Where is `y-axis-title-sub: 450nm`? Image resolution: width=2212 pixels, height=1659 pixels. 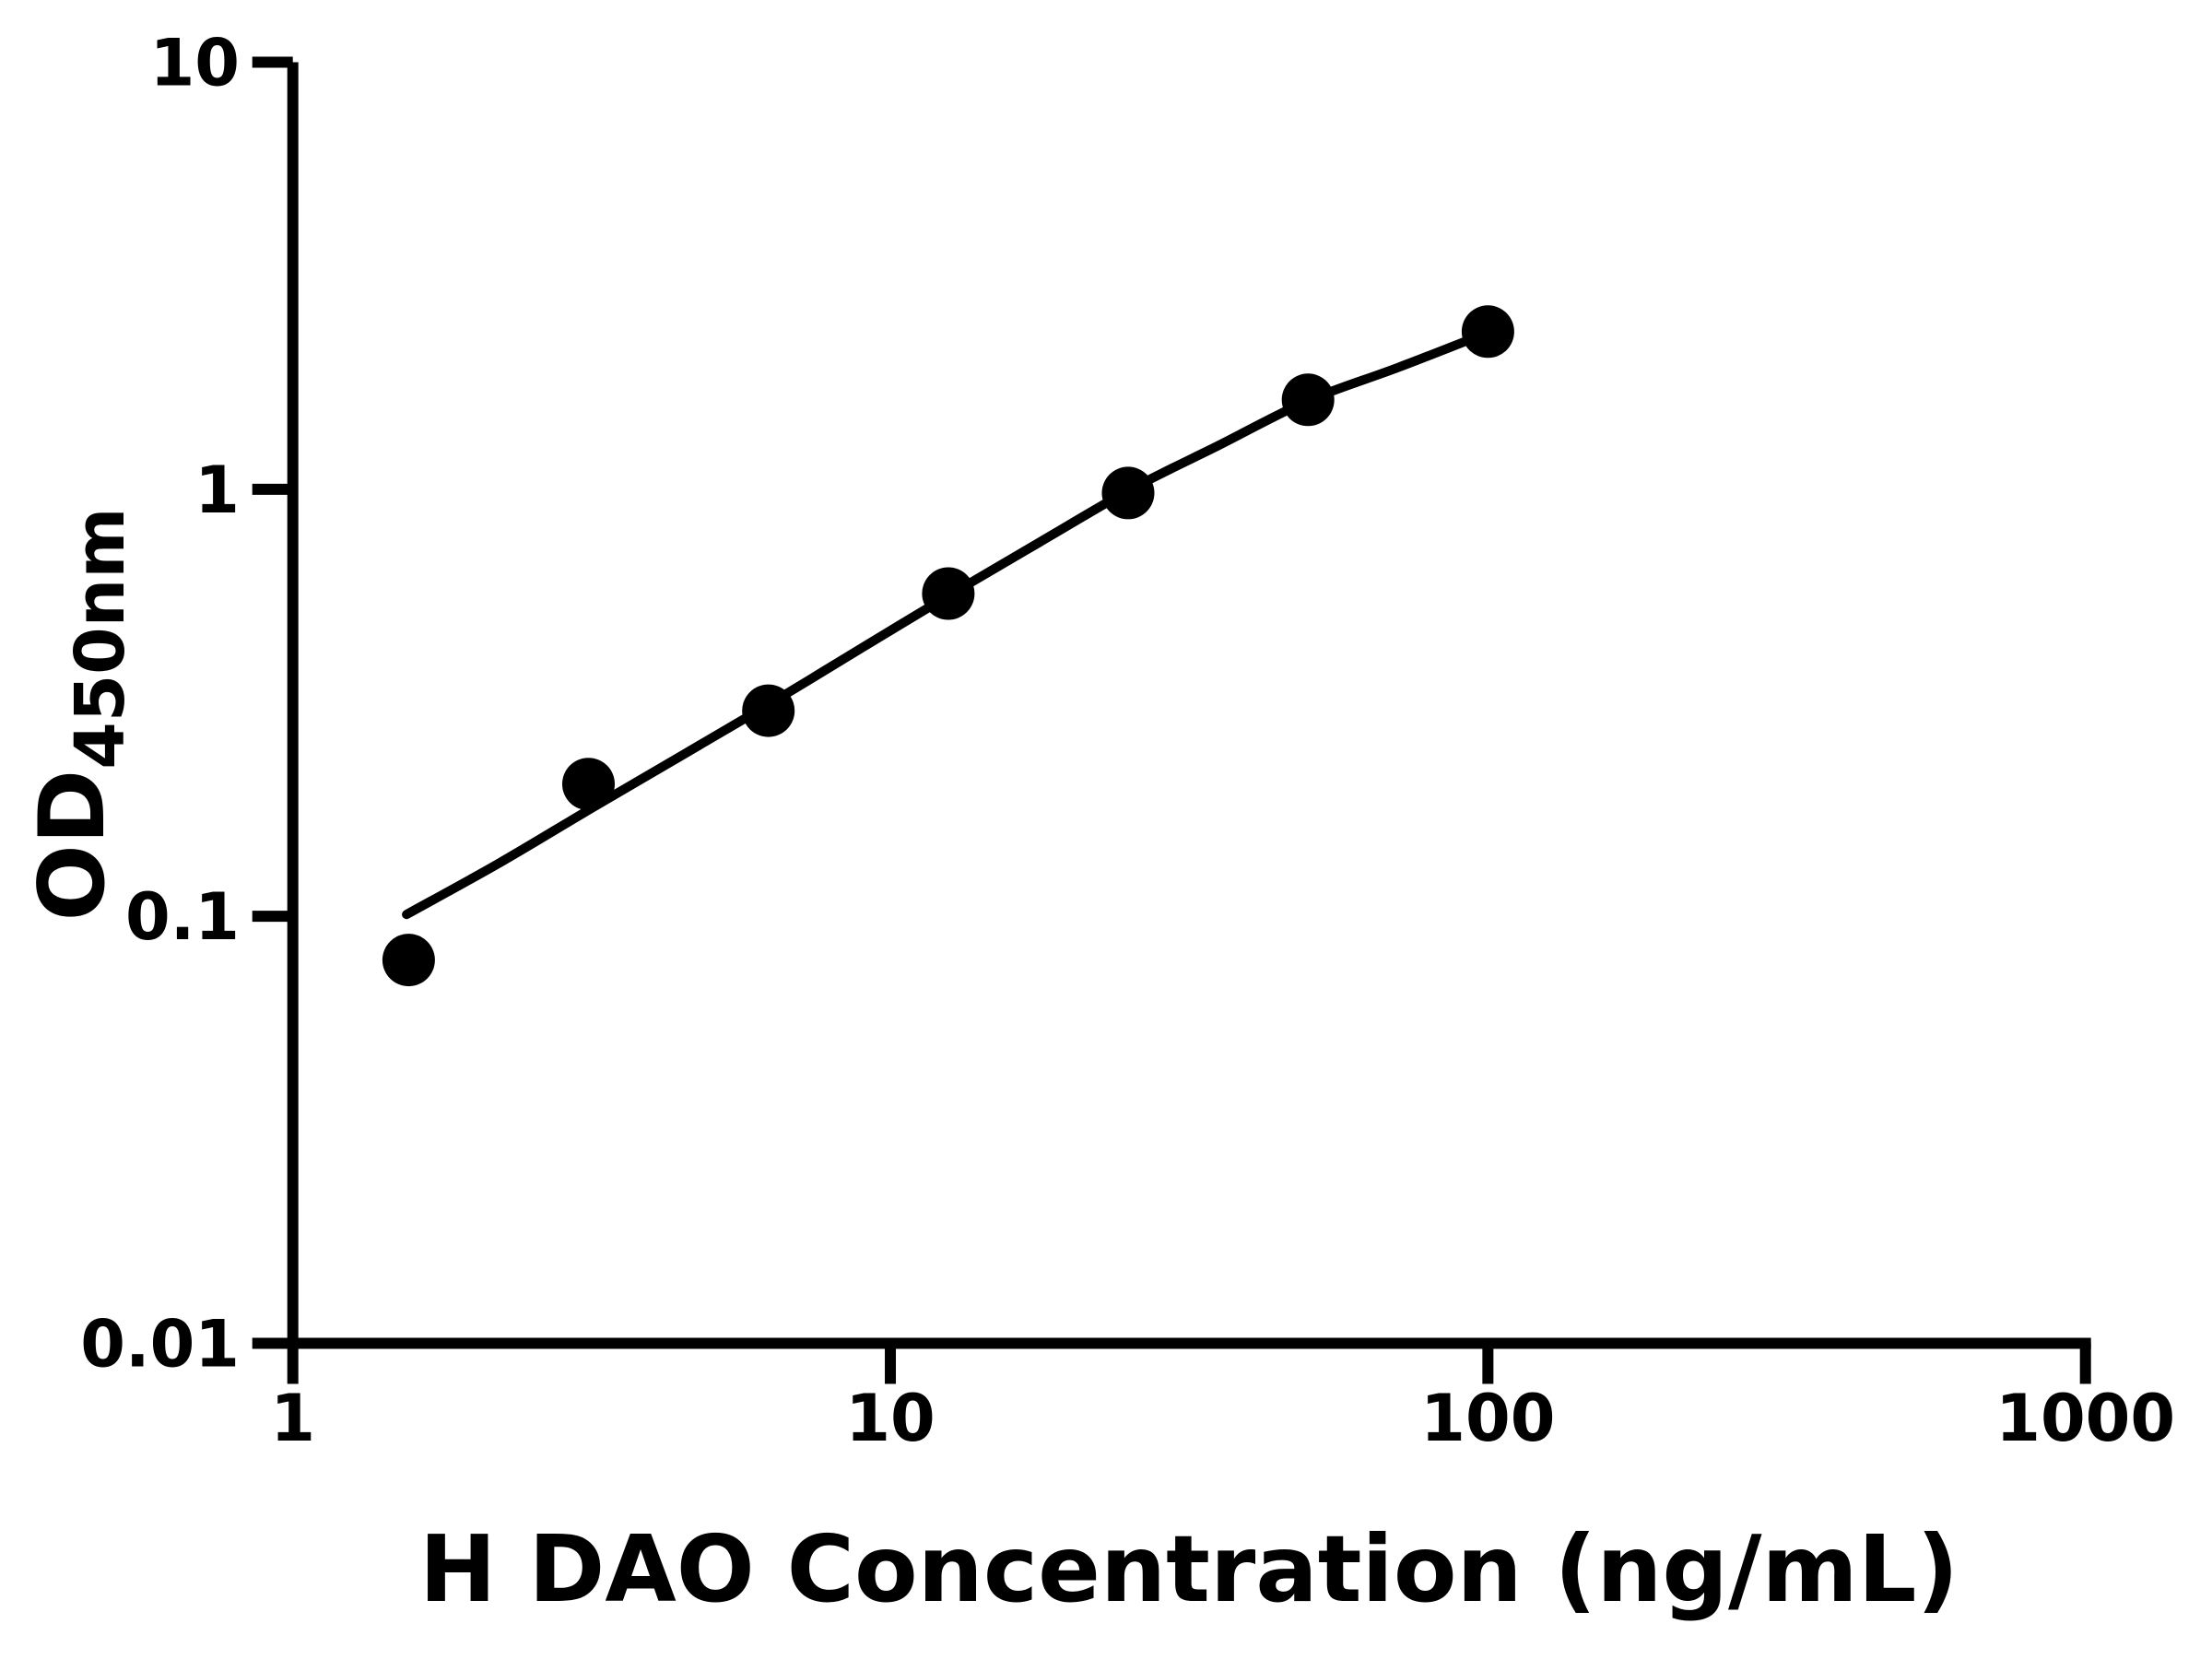 y-axis-title-sub: 450nm is located at coordinates (100, 639).